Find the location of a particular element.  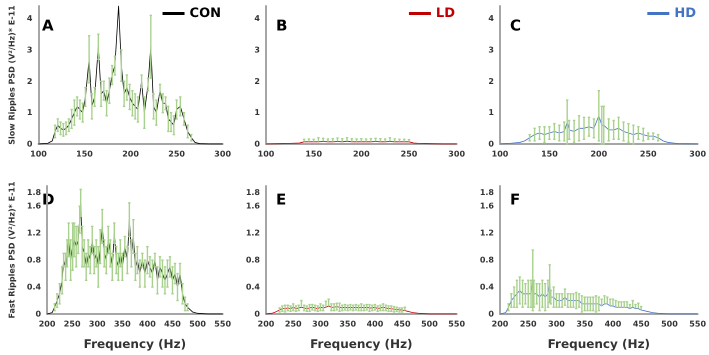

legend-label: HD is located at coordinates (685, 13).